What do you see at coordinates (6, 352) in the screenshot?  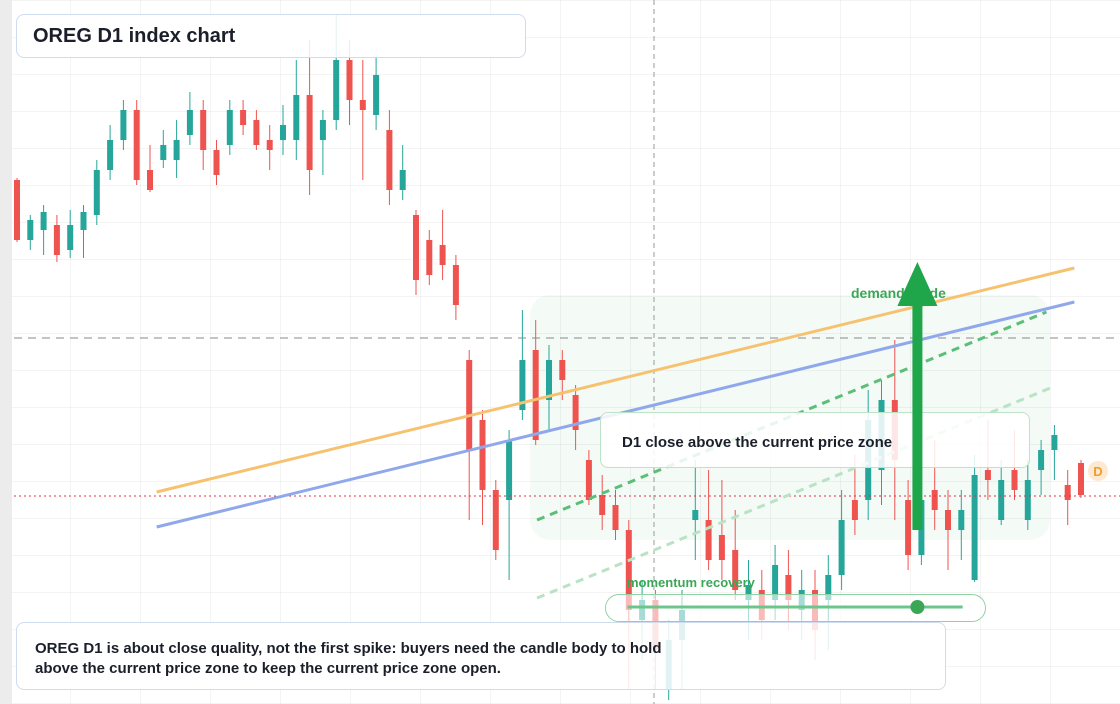 I see `side-bar` at bounding box center [6, 352].